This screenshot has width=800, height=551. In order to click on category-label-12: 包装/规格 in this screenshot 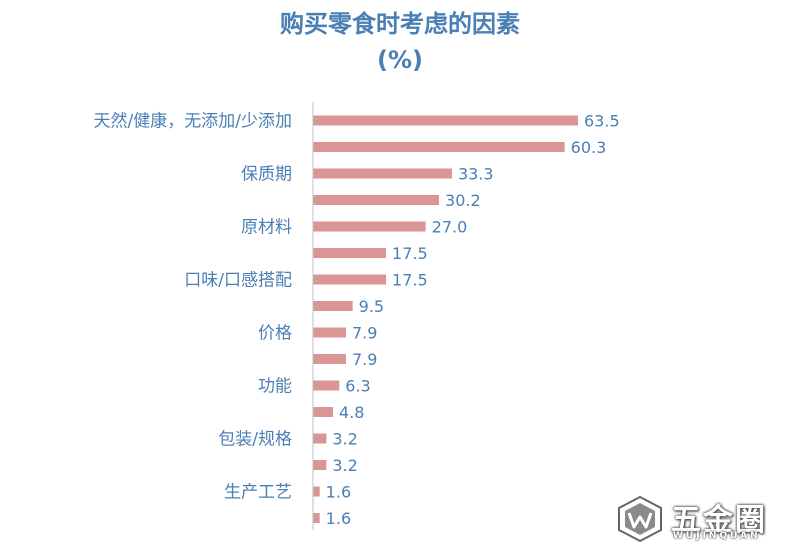, I will do `click(255, 440)`.